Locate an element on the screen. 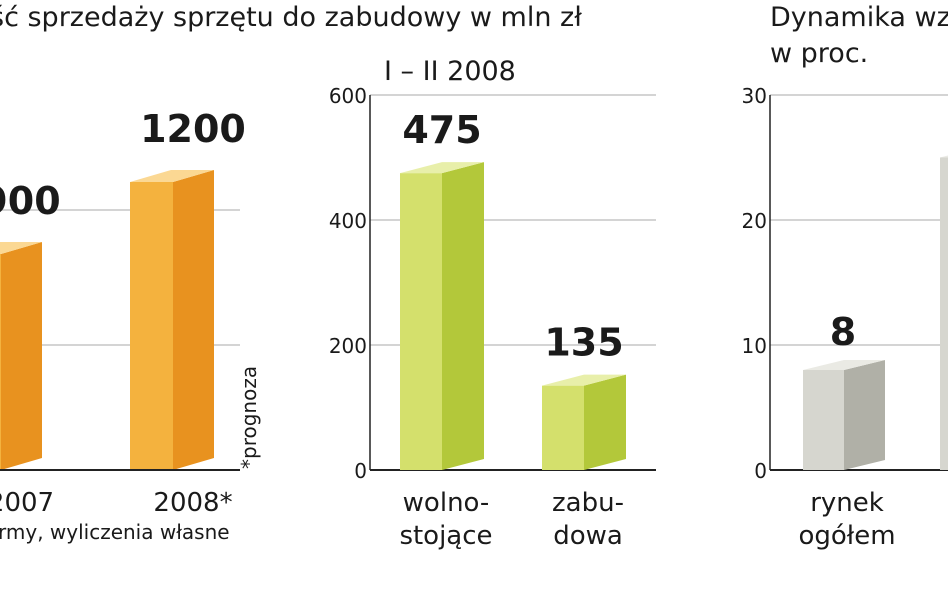 This screenshot has width=948, height=593. x-tick-label: wolno- is located at coordinates (446, 503).